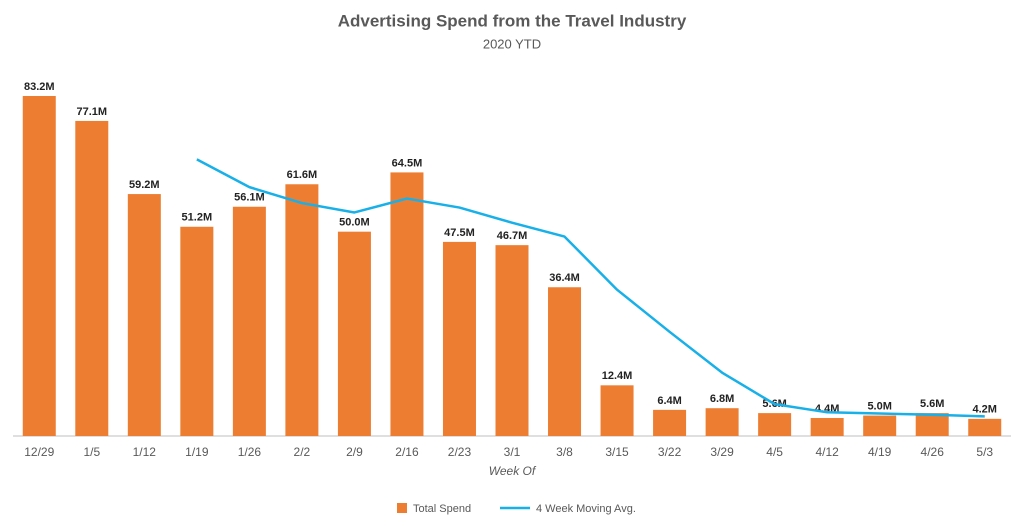 The width and height of the screenshot is (1024, 527). I want to click on x-tick-label: 1/5, so click(91, 452).